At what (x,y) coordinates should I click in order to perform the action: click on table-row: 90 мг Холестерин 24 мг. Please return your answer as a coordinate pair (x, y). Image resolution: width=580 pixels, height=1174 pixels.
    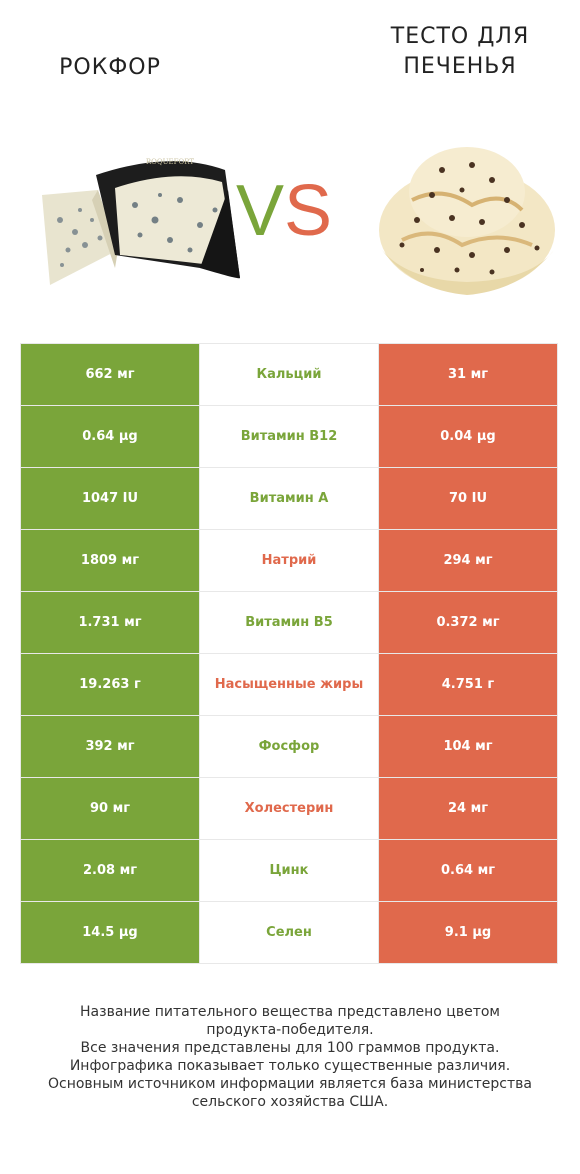
    Looking at the image, I should click on (289, 808).